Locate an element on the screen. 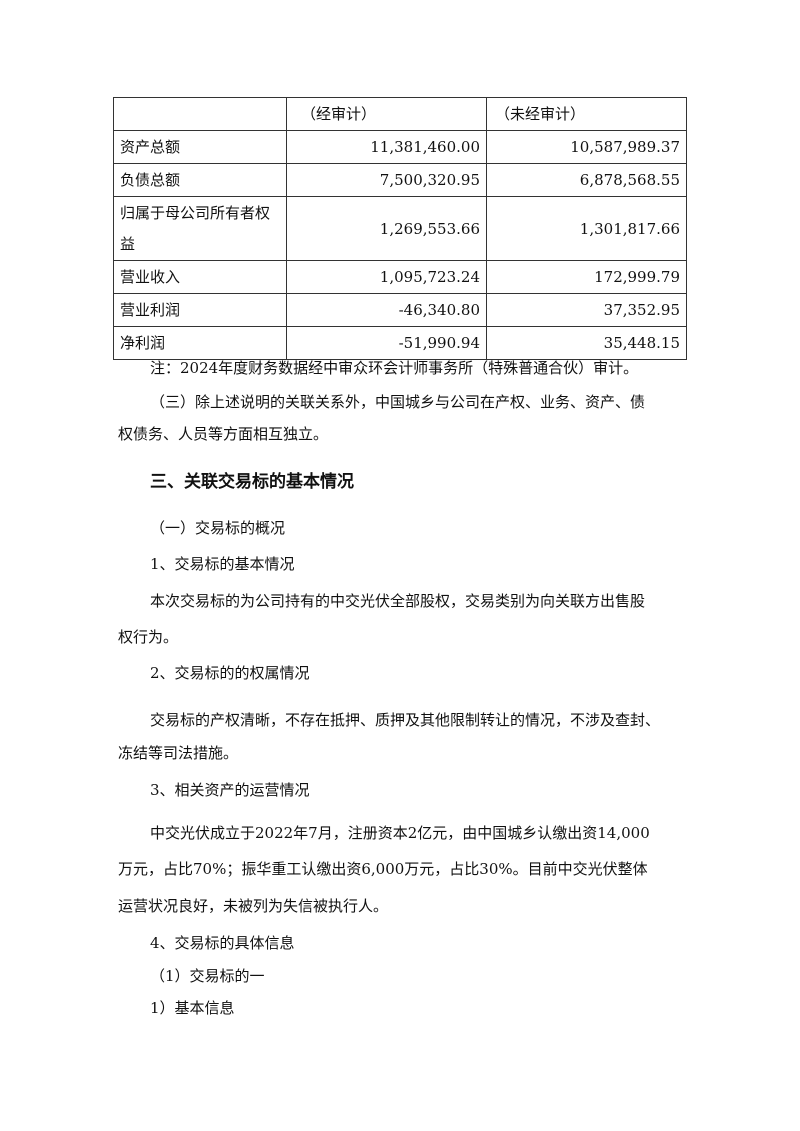 This screenshot has height=1131, width=800. row-label: 负债总额 is located at coordinates (200, 180).